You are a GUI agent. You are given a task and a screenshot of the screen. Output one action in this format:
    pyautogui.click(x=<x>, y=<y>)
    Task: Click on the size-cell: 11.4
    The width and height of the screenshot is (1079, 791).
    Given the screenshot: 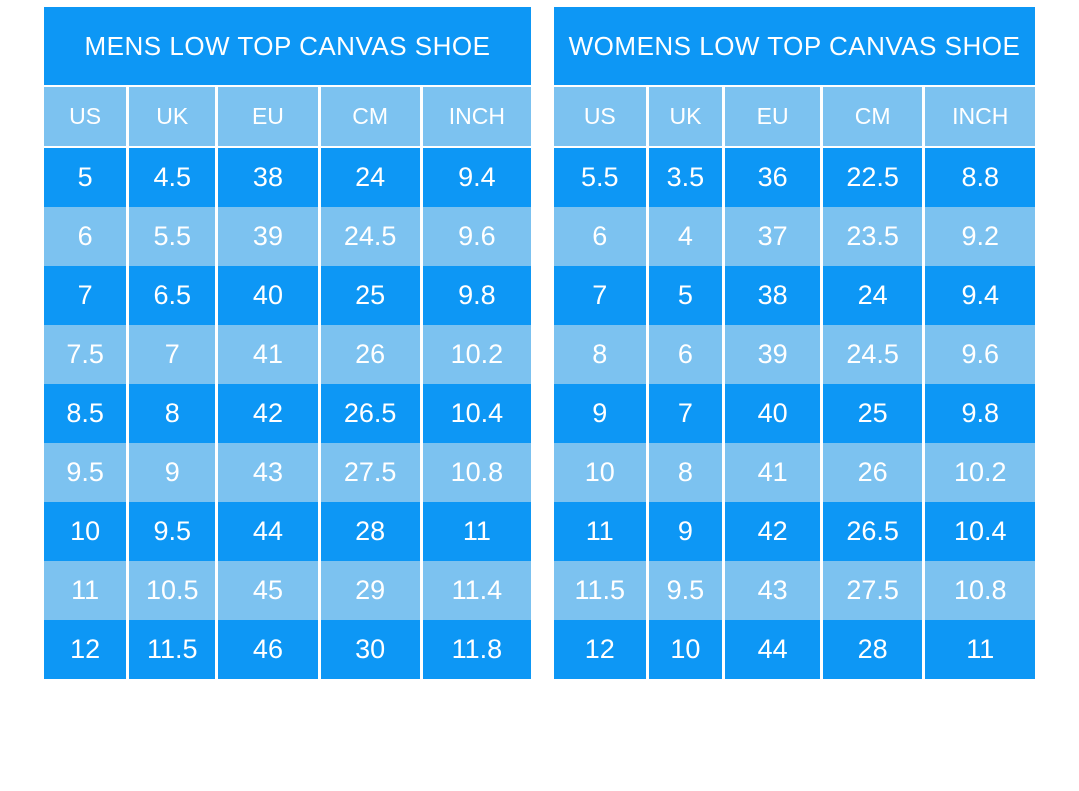 What is the action you would take?
    pyautogui.click(x=476, y=590)
    